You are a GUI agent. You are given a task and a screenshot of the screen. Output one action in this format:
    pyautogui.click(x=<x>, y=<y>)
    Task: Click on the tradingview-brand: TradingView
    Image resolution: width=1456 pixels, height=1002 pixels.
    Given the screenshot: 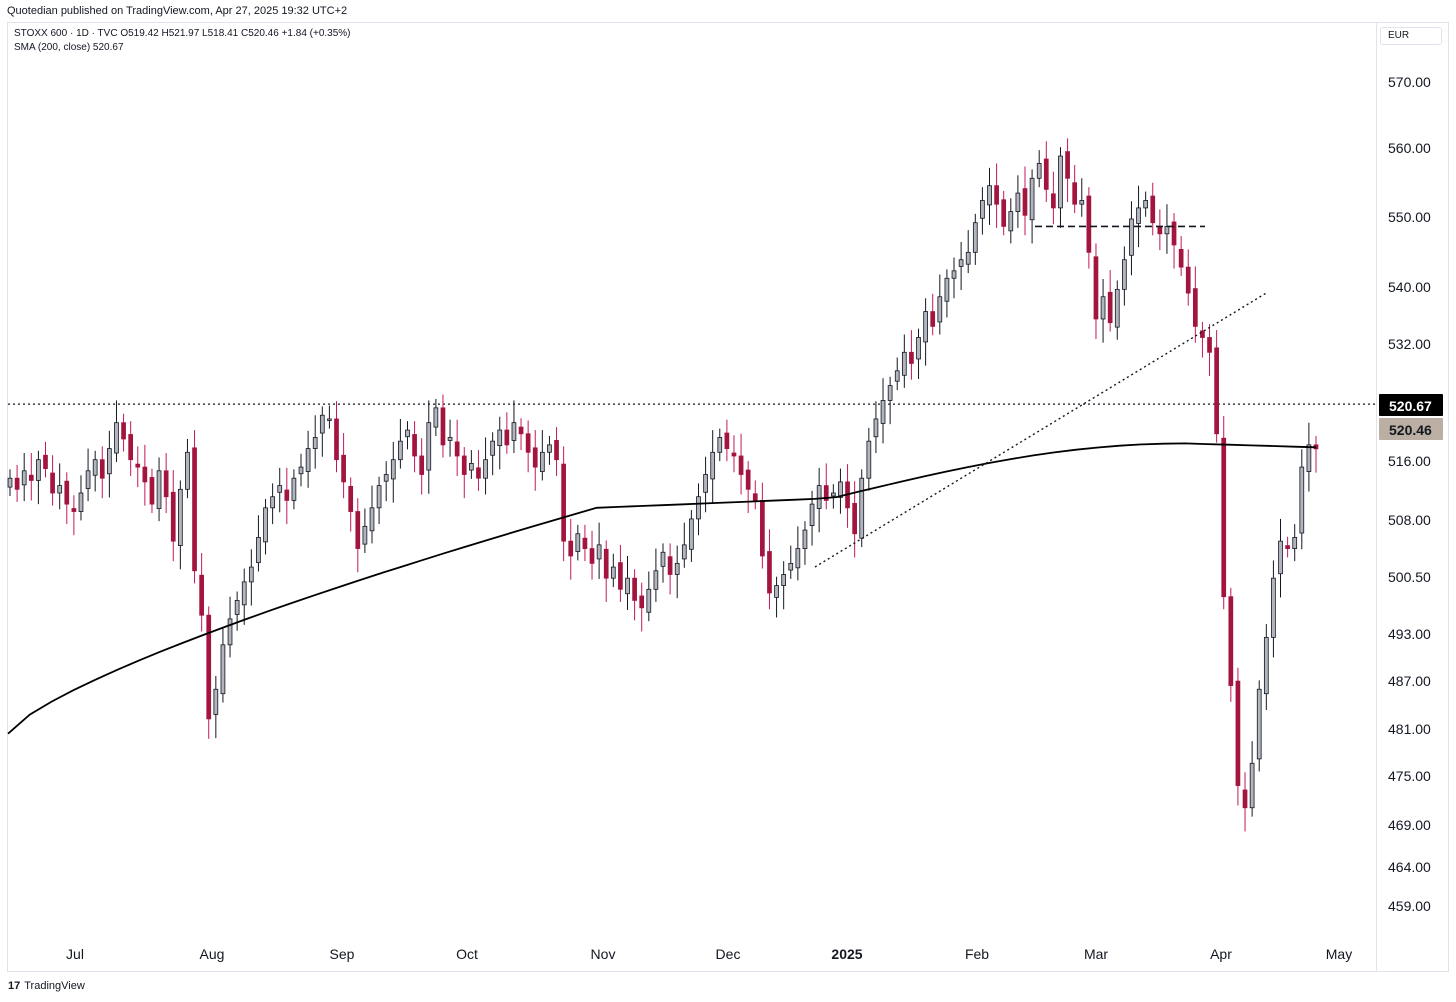 What is the action you would take?
    pyautogui.click(x=54, y=986)
    